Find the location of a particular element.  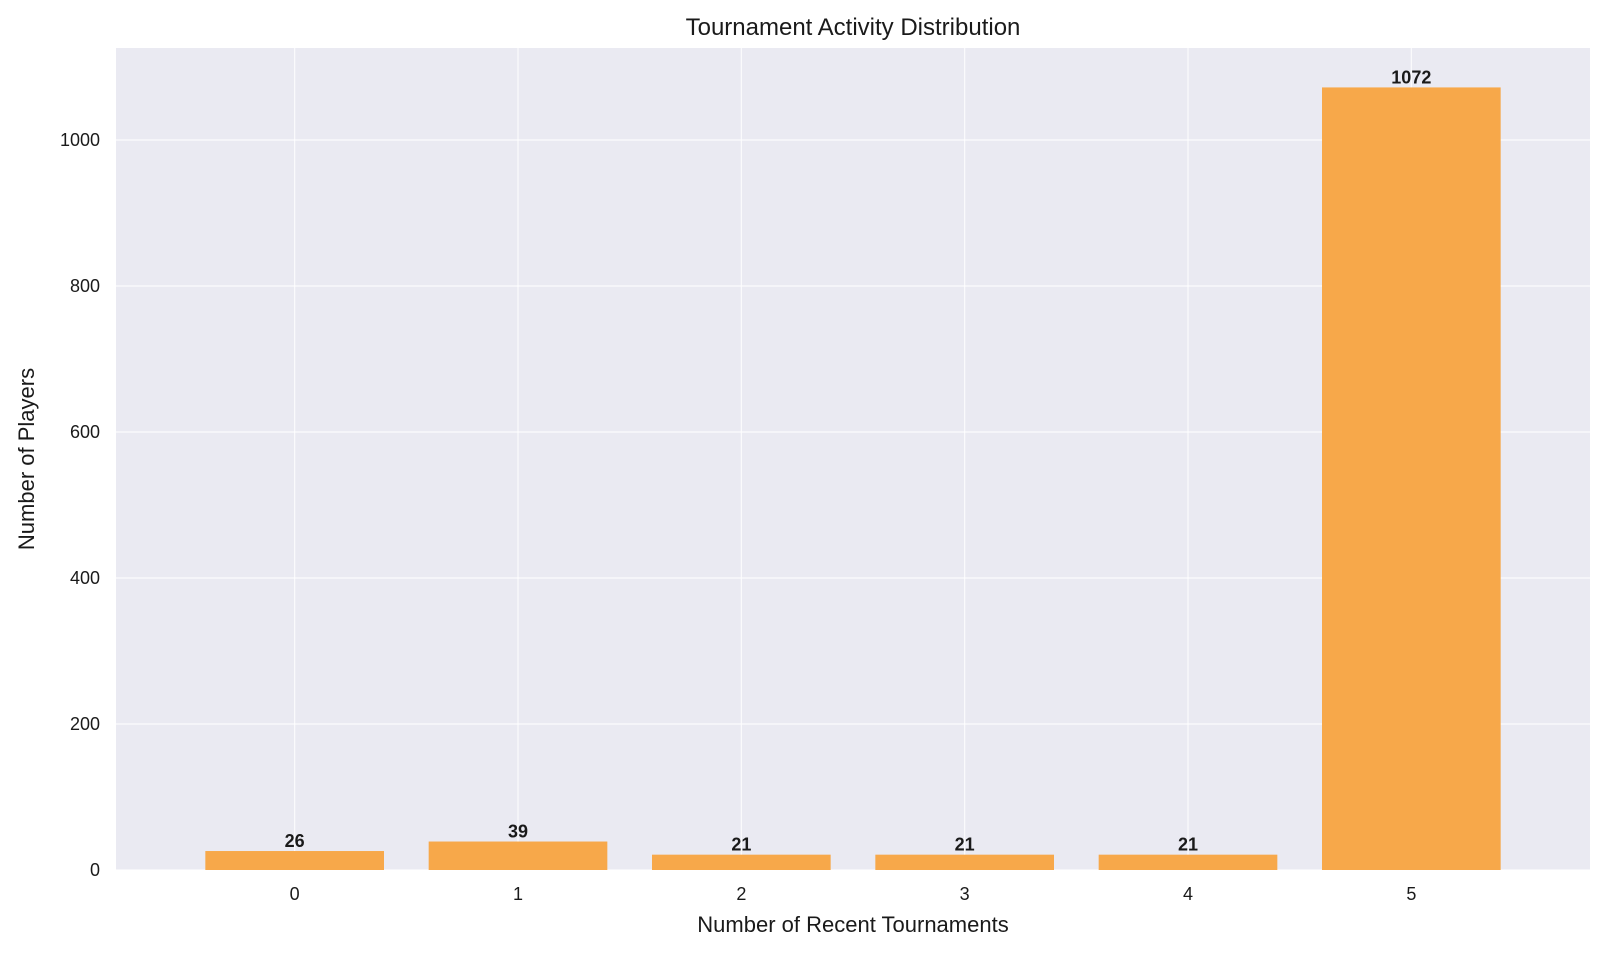

x-tick-label: 0 is located at coordinates (295, 894).